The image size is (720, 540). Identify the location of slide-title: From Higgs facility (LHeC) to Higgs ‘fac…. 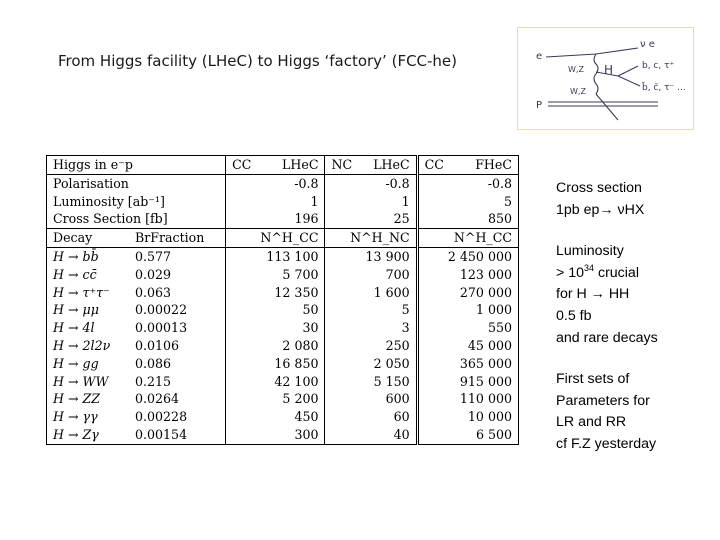
(258, 61).